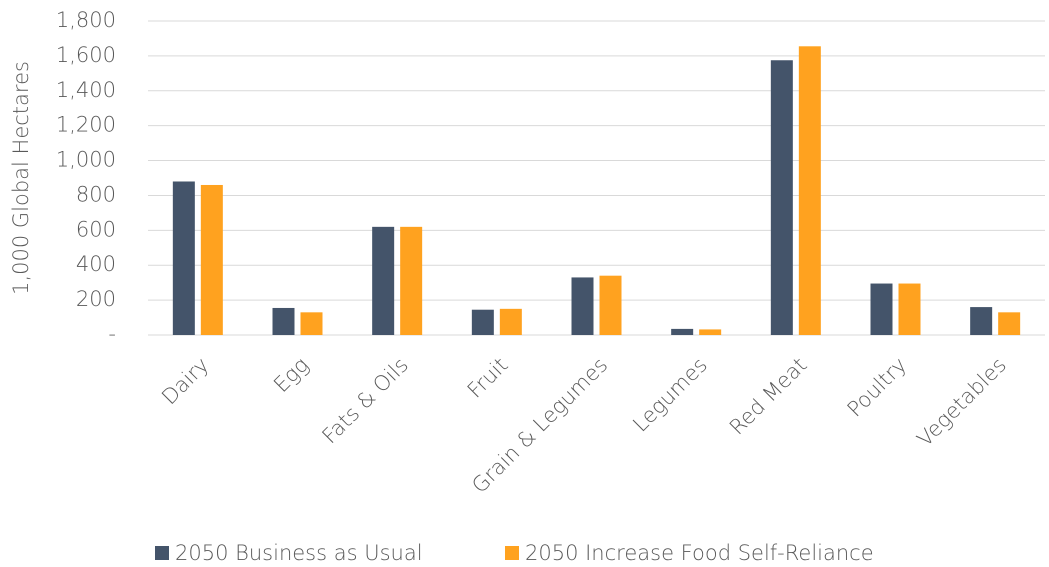 Image resolution: width=1049 pixels, height=567 pixels. Describe the element at coordinates (86, 55) in the screenshot. I see `y-tick-label: 1,600` at that location.